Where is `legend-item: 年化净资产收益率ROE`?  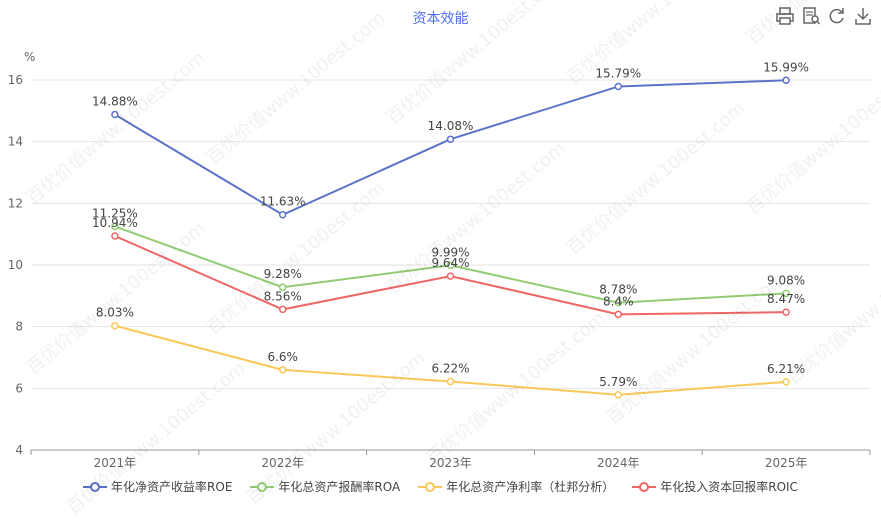 legend-item: 年化净资产收益率ROE is located at coordinates (157, 486).